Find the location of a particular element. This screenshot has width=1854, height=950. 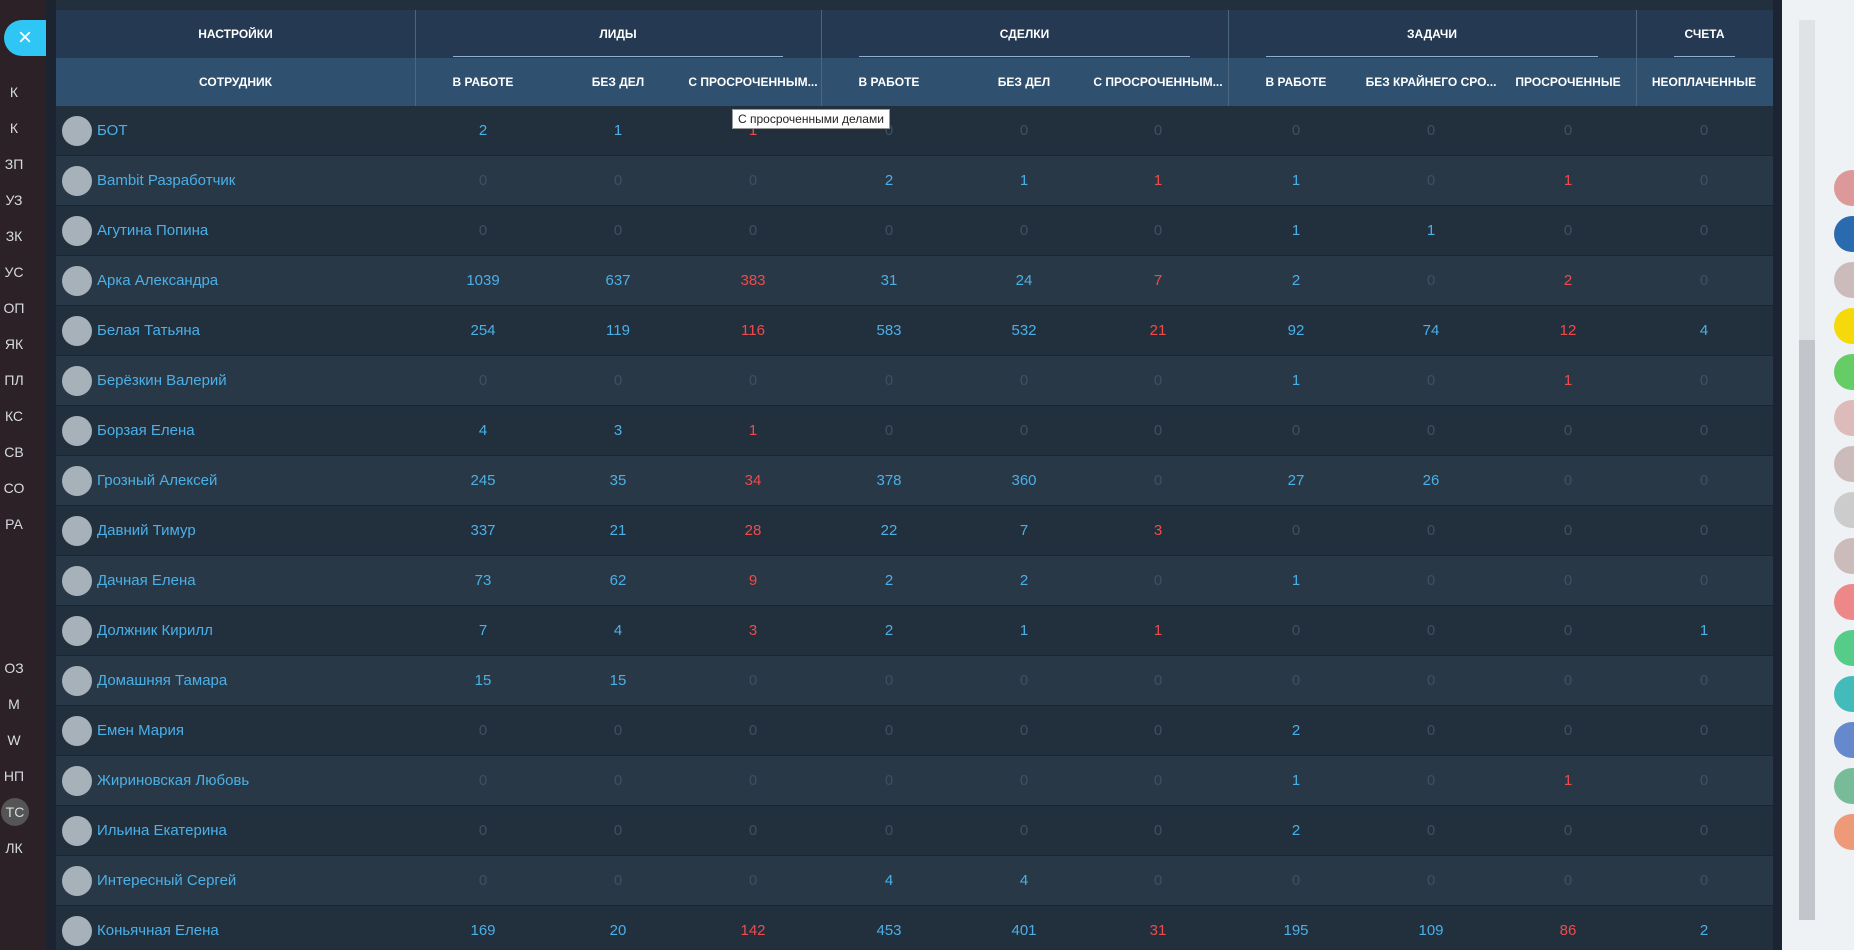

sidebar-item: СО is located at coordinates (14, 488).